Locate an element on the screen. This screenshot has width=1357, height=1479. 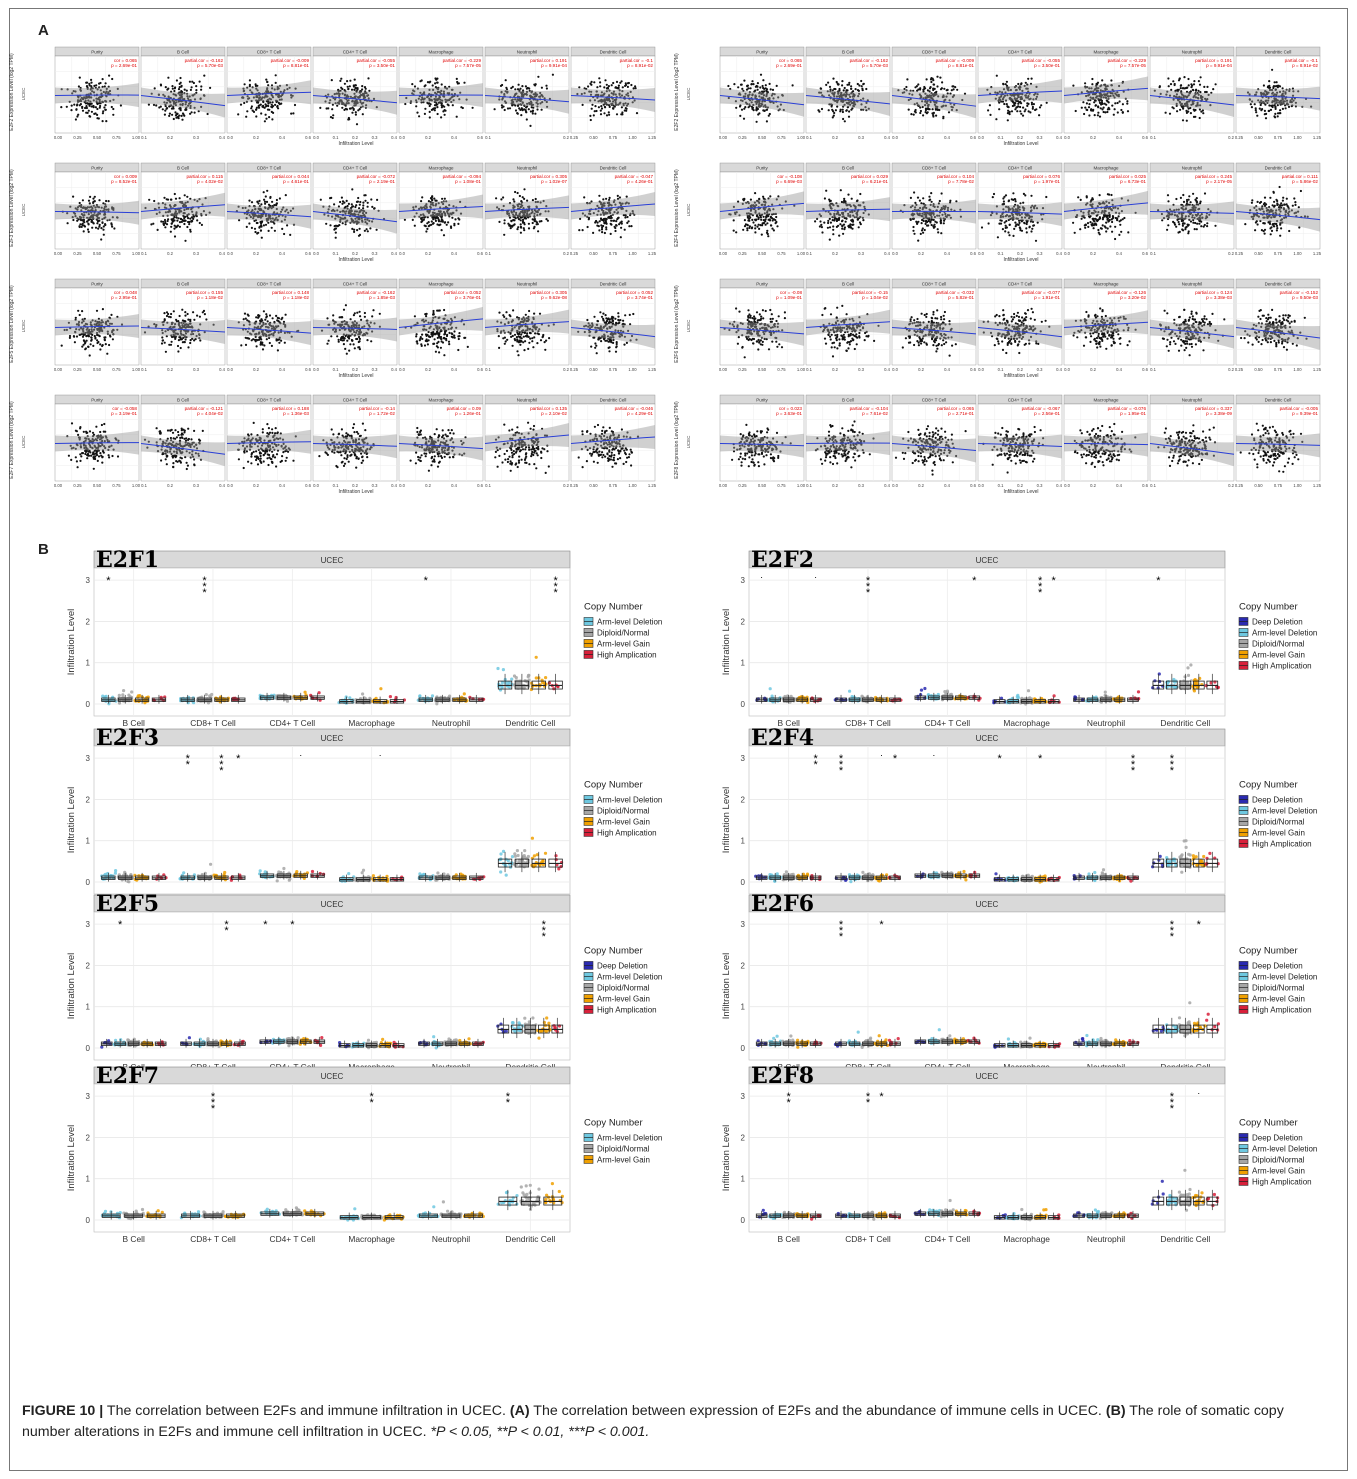
corr-pvalue: p = 4.61e-01 is located at coordinates (296, 181).